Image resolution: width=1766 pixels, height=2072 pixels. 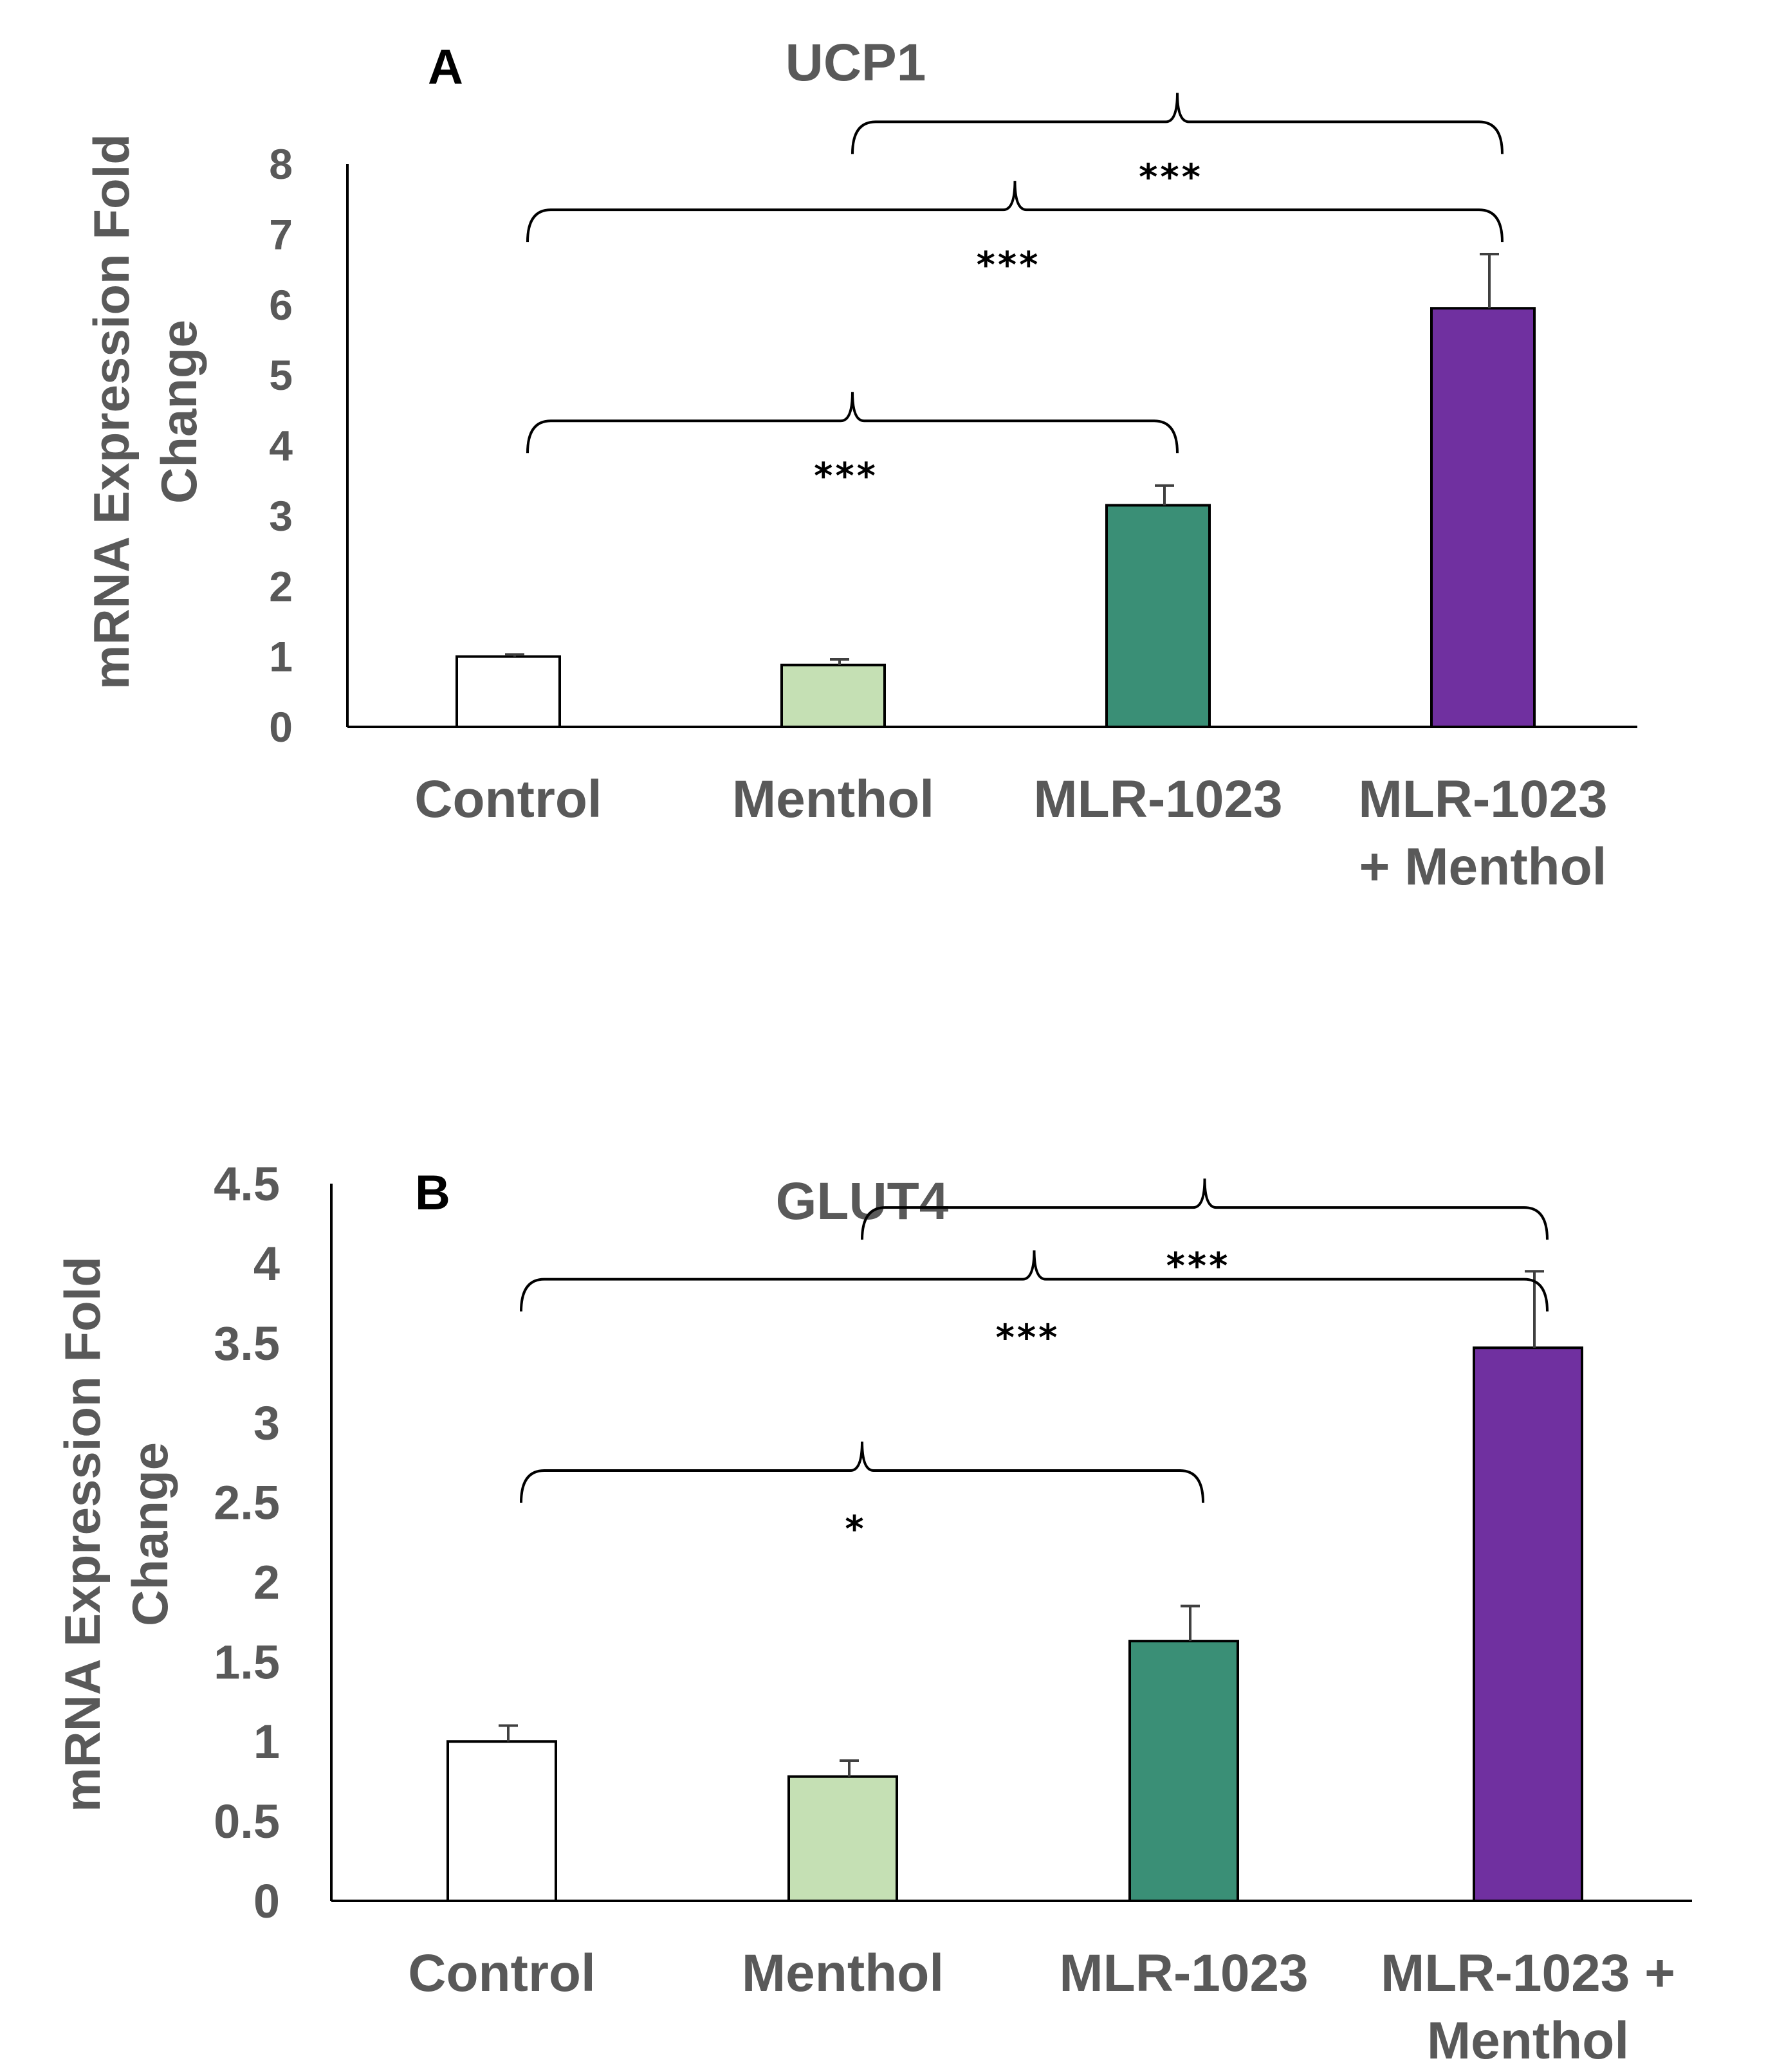 What do you see at coordinates (281, 164) in the screenshot?
I see `y-tick-label: 8` at bounding box center [281, 164].